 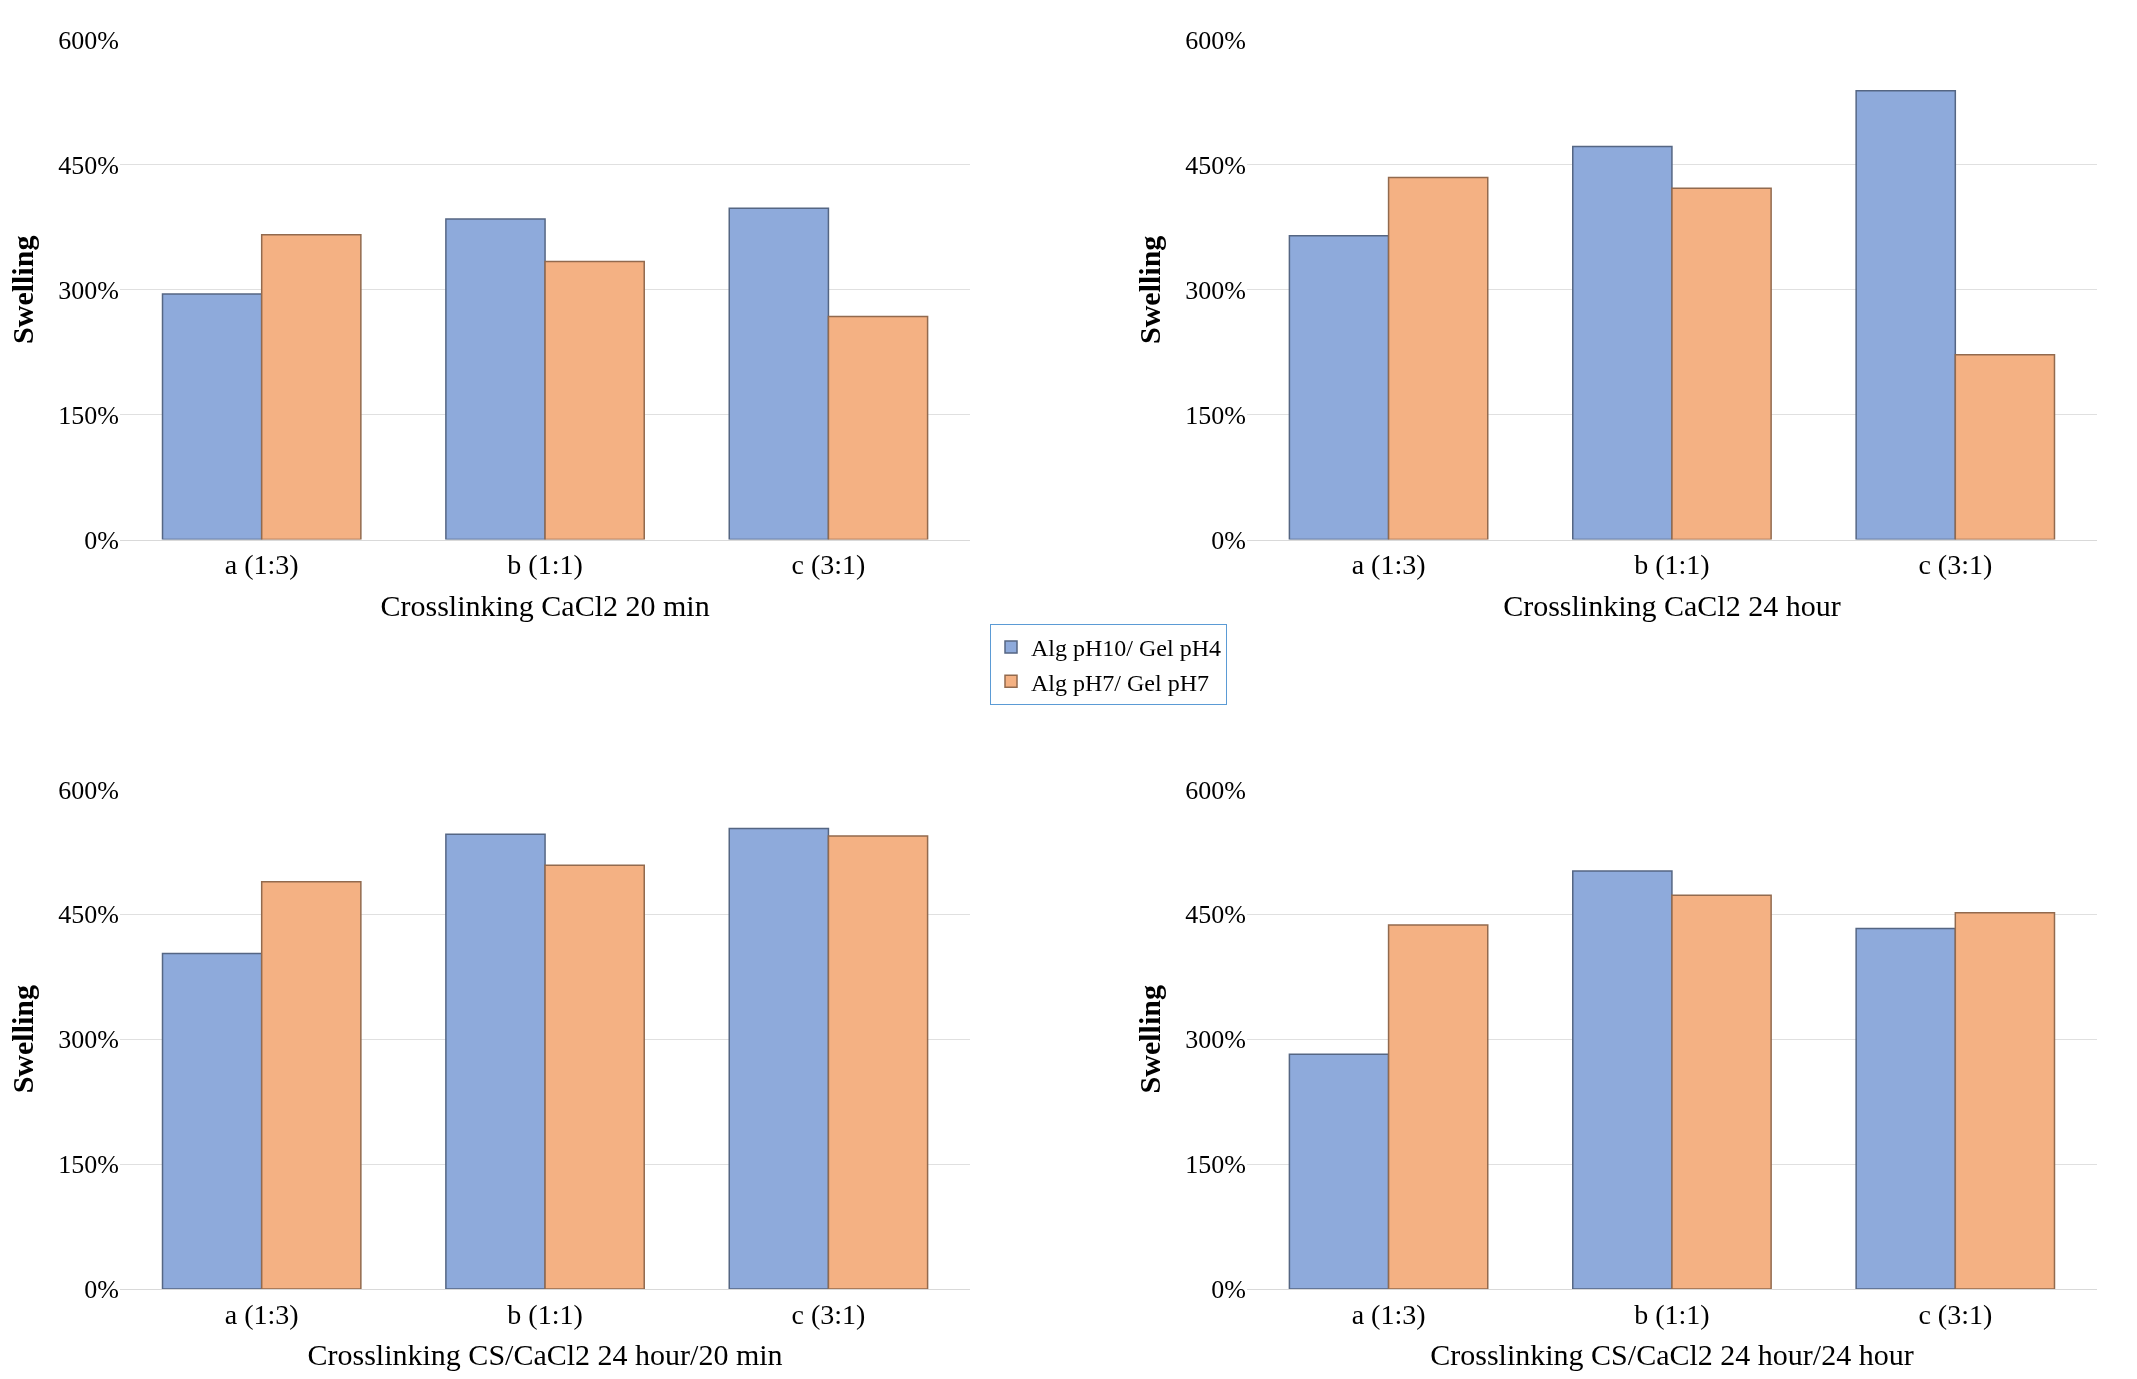 I want to click on x-axis-title: Crosslinking CS/CaCl2 24 hour/20 min, so click(x=545, y=1355).